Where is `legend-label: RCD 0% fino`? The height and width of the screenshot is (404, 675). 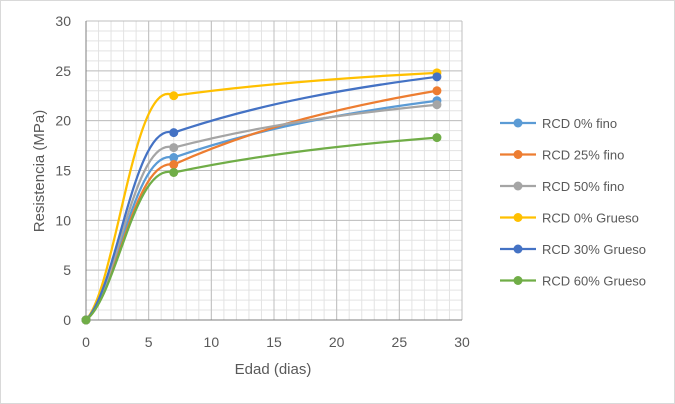
legend-label: RCD 0% fino is located at coordinates (579, 123).